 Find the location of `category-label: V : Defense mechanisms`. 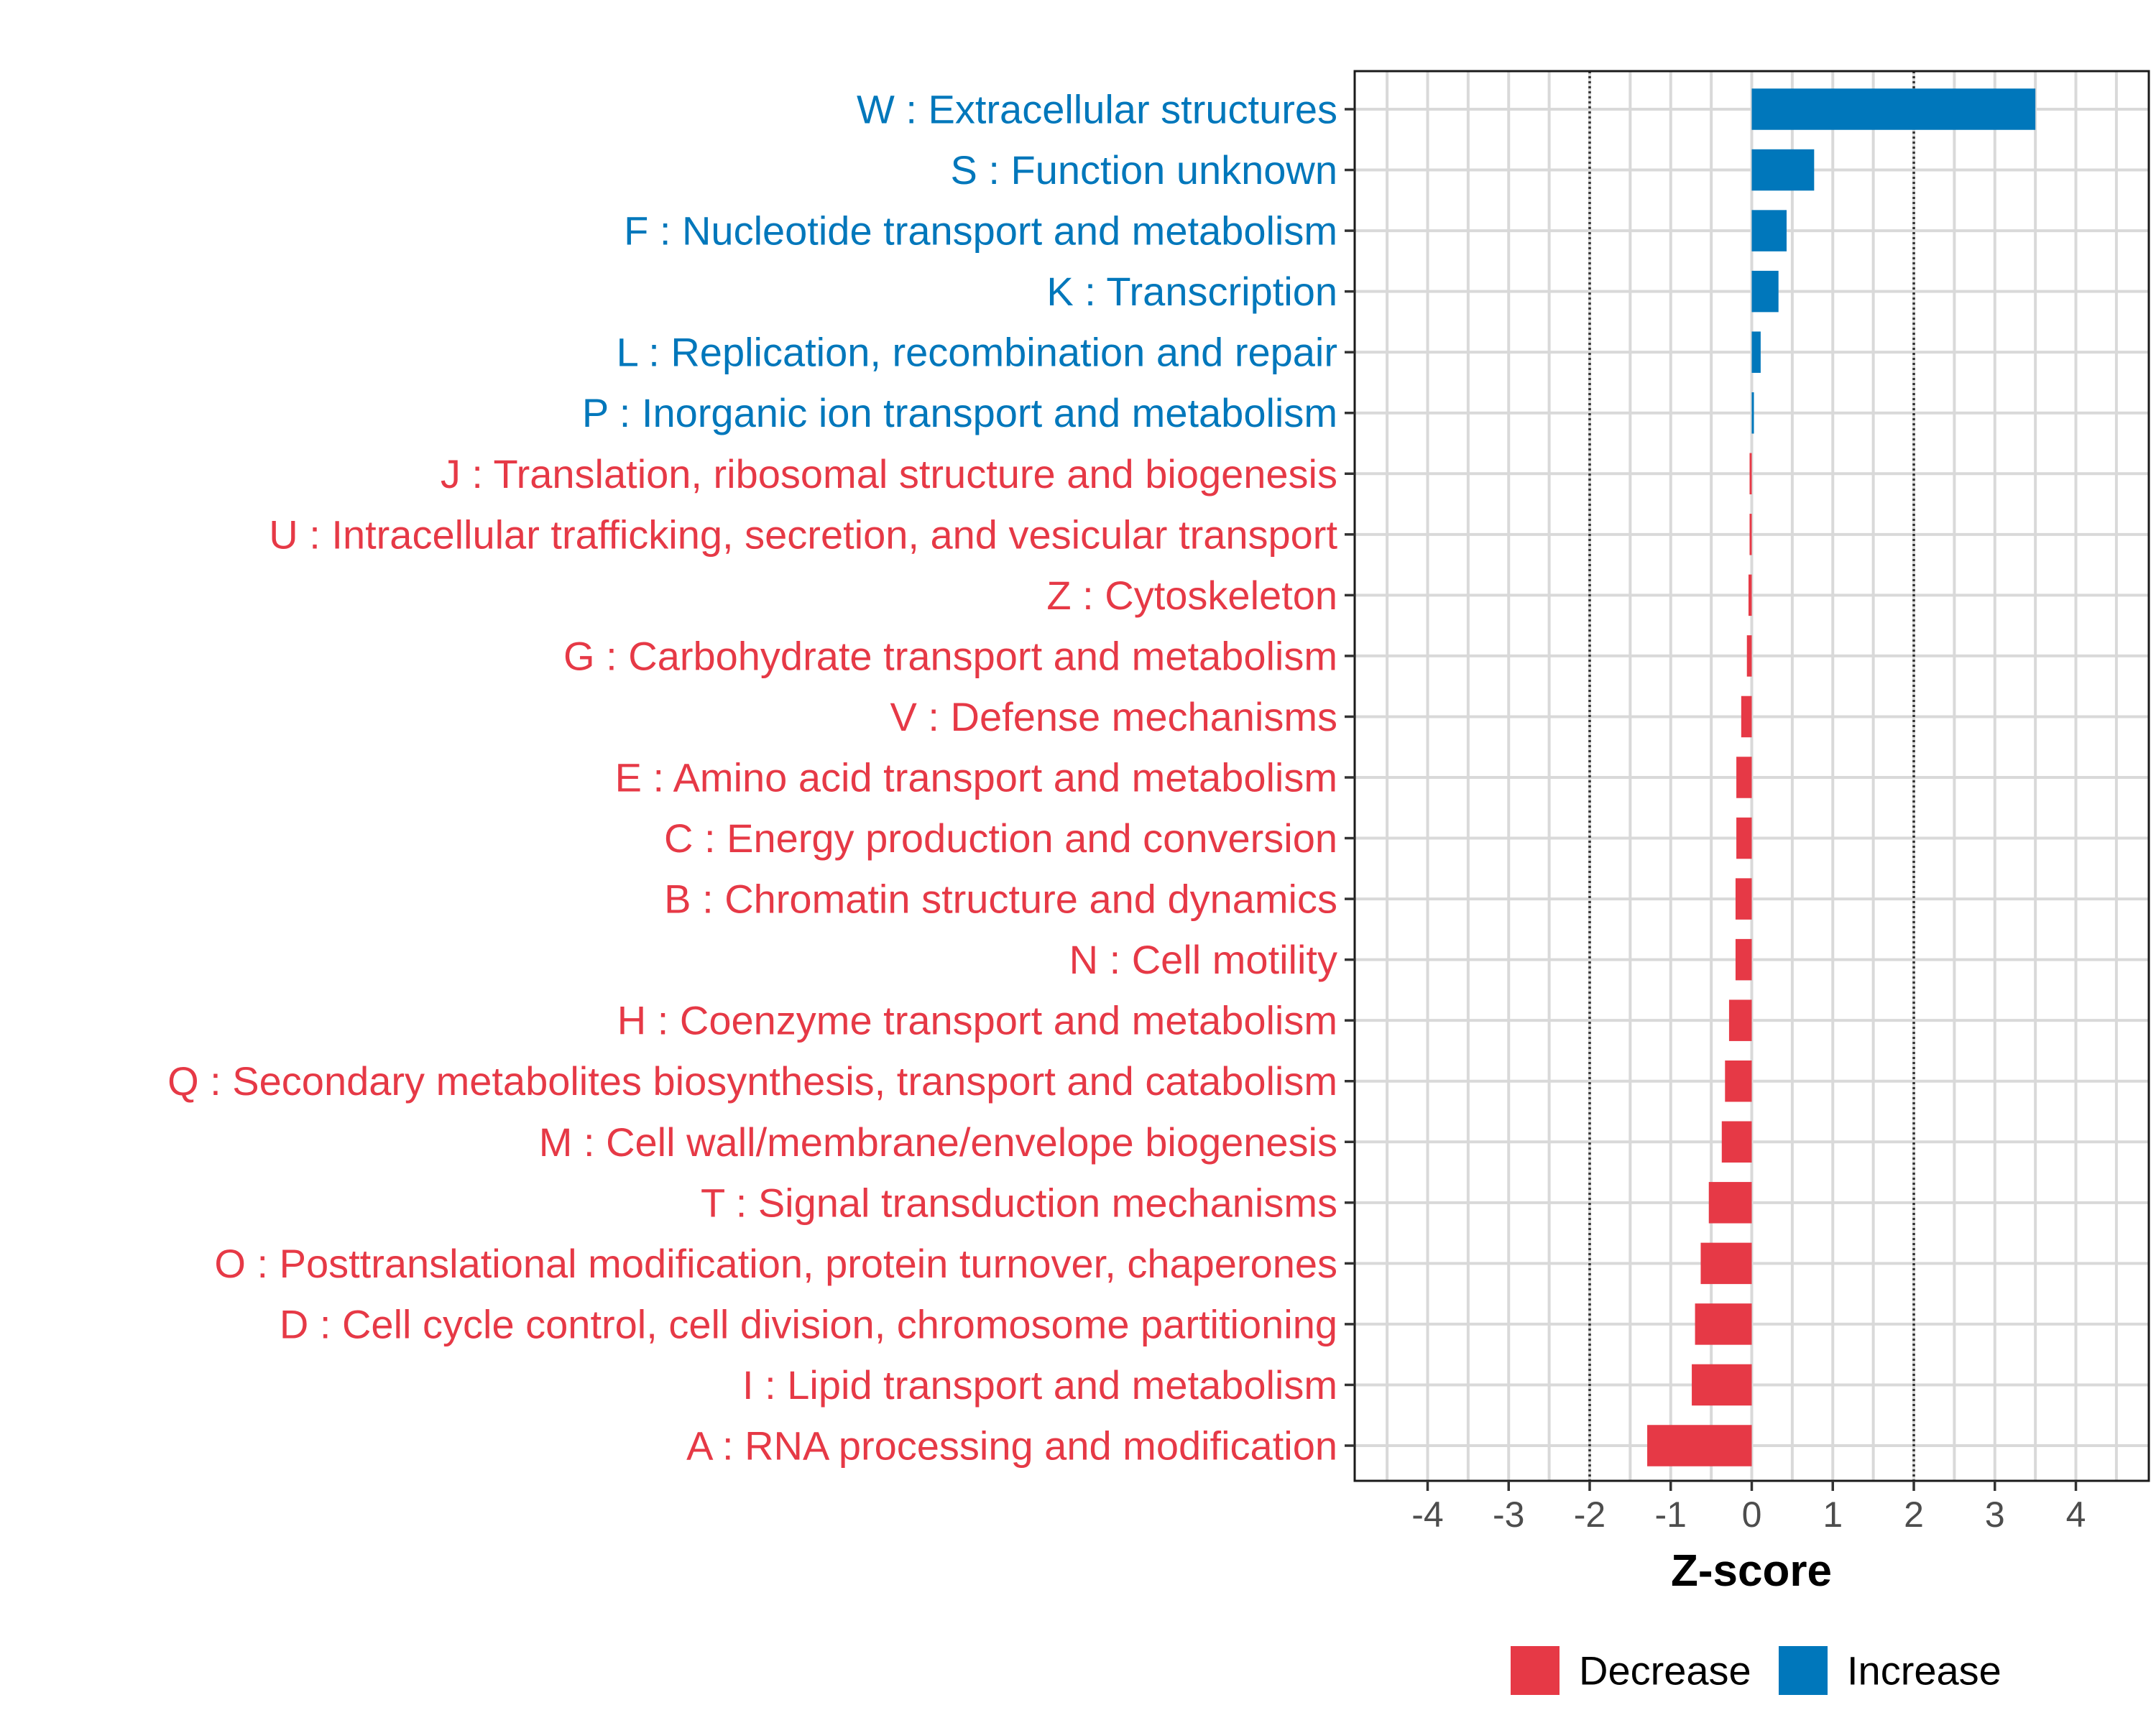

category-label: V : Defense mechanisms is located at coordinates (1113, 716).